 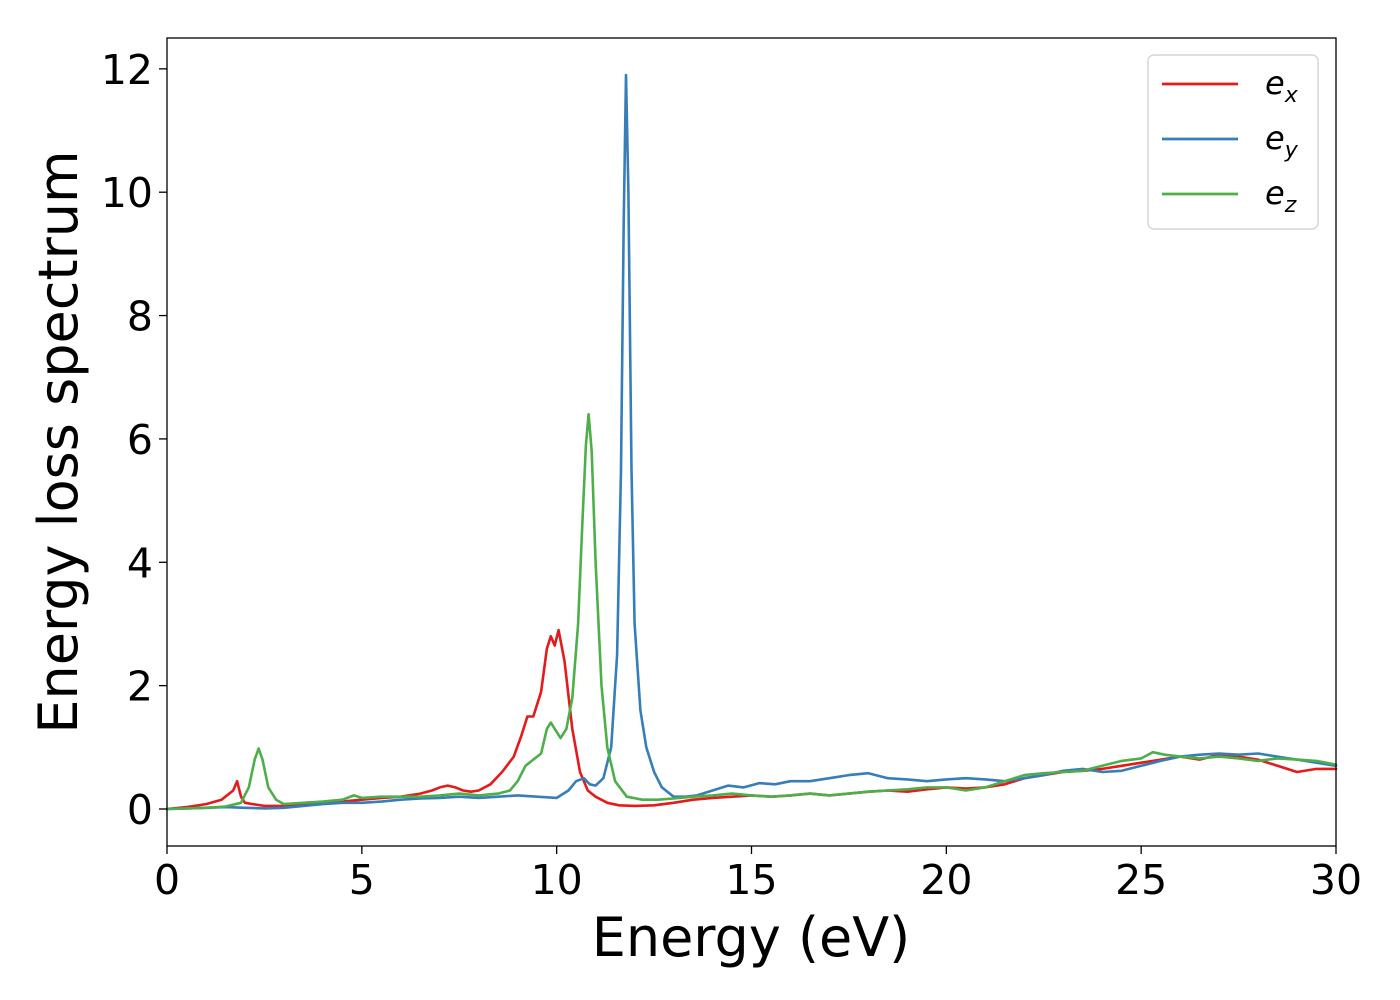 What do you see at coordinates (58, 441) in the screenshot?
I see `y-axis-title: Energy loss spectrum` at bounding box center [58, 441].